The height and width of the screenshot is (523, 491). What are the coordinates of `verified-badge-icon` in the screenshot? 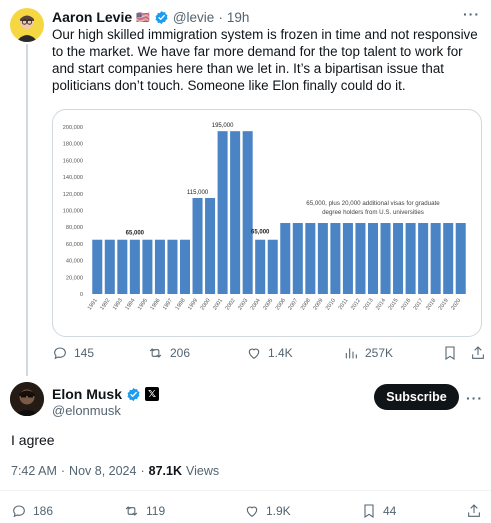 It's located at (133, 394).